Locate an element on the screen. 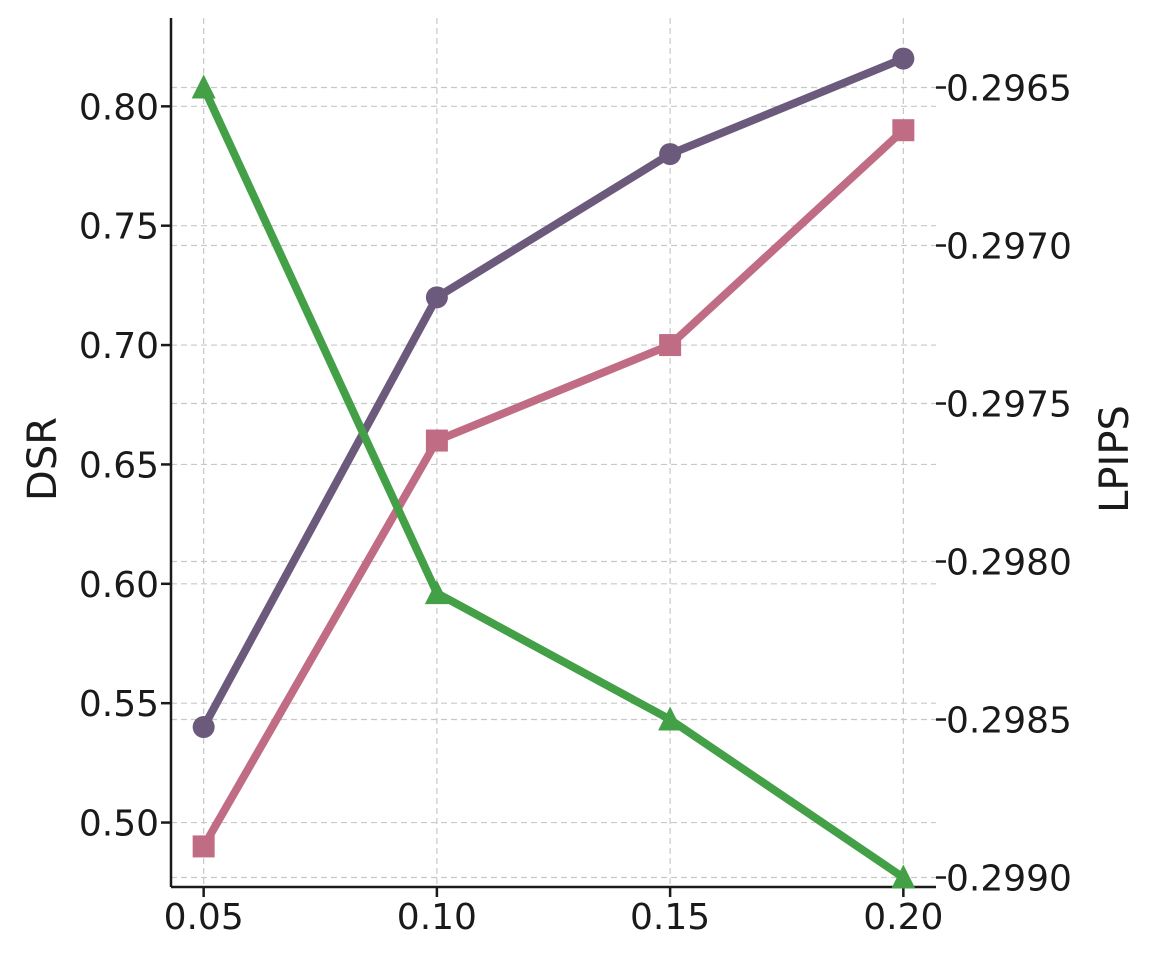 This screenshot has width=1155, height=955. y-tick-label: 0.70 is located at coordinates (119, 346).